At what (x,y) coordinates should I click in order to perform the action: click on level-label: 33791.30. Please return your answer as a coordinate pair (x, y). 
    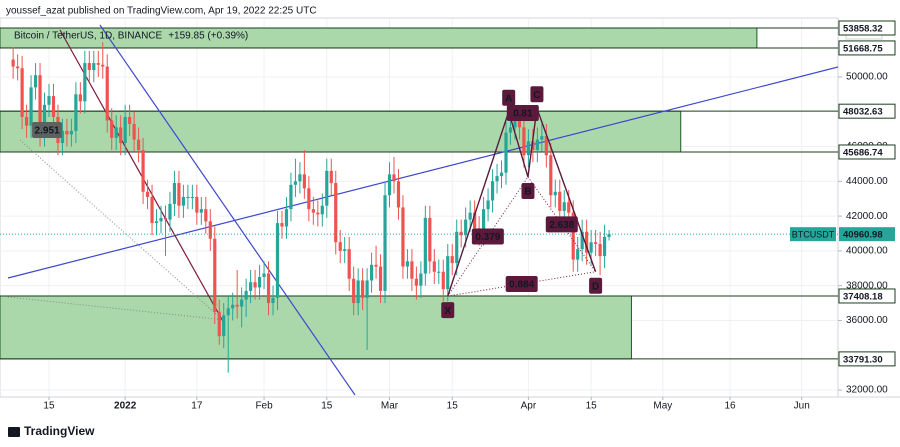
    Looking at the image, I should click on (863, 359).